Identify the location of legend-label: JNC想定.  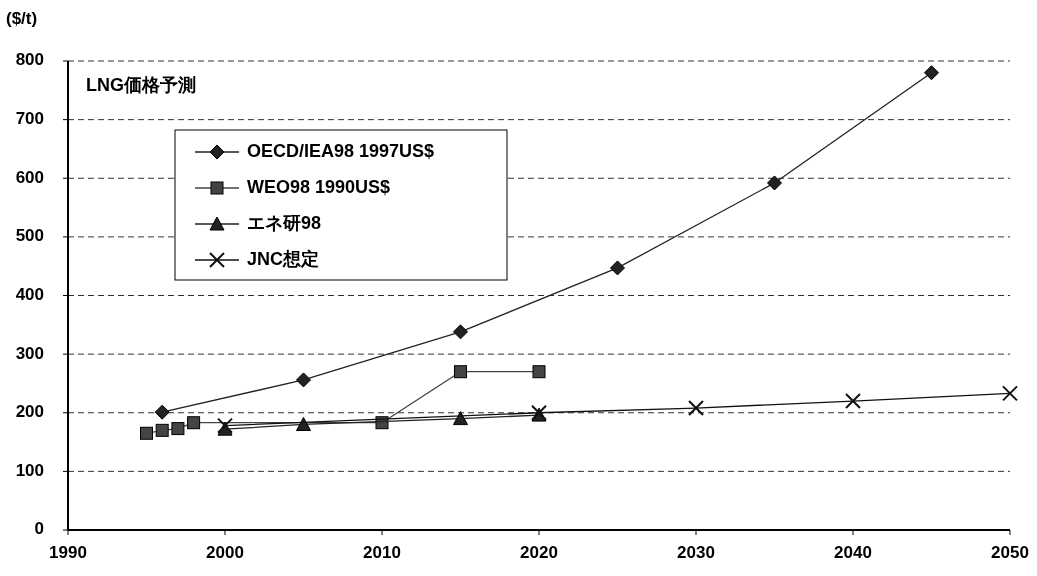
(283, 258).